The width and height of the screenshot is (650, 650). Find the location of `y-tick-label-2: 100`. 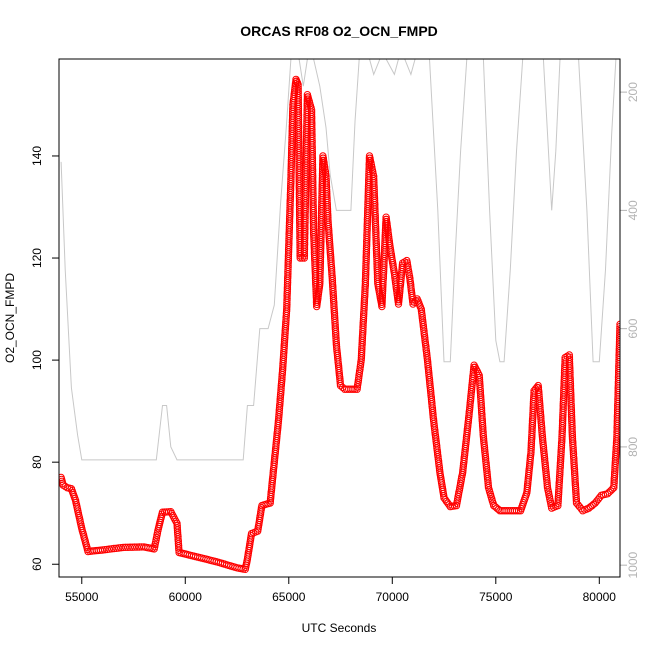

y-tick-label-2: 100 is located at coordinates (37, 360).